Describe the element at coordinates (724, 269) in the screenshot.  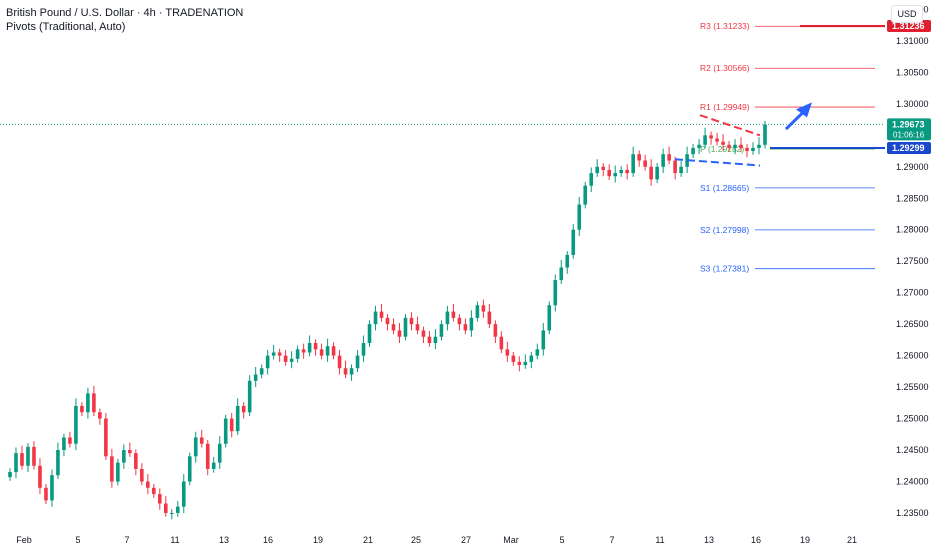
I see `pivot-label-s3: S3 (1.27381)` at that location.